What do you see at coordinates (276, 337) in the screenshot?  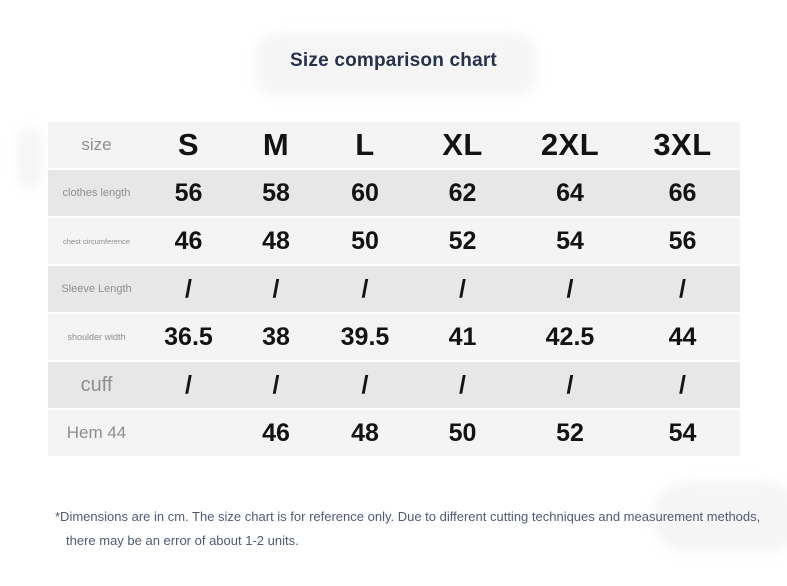 I see `cell-value: 38` at bounding box center [276, 337].